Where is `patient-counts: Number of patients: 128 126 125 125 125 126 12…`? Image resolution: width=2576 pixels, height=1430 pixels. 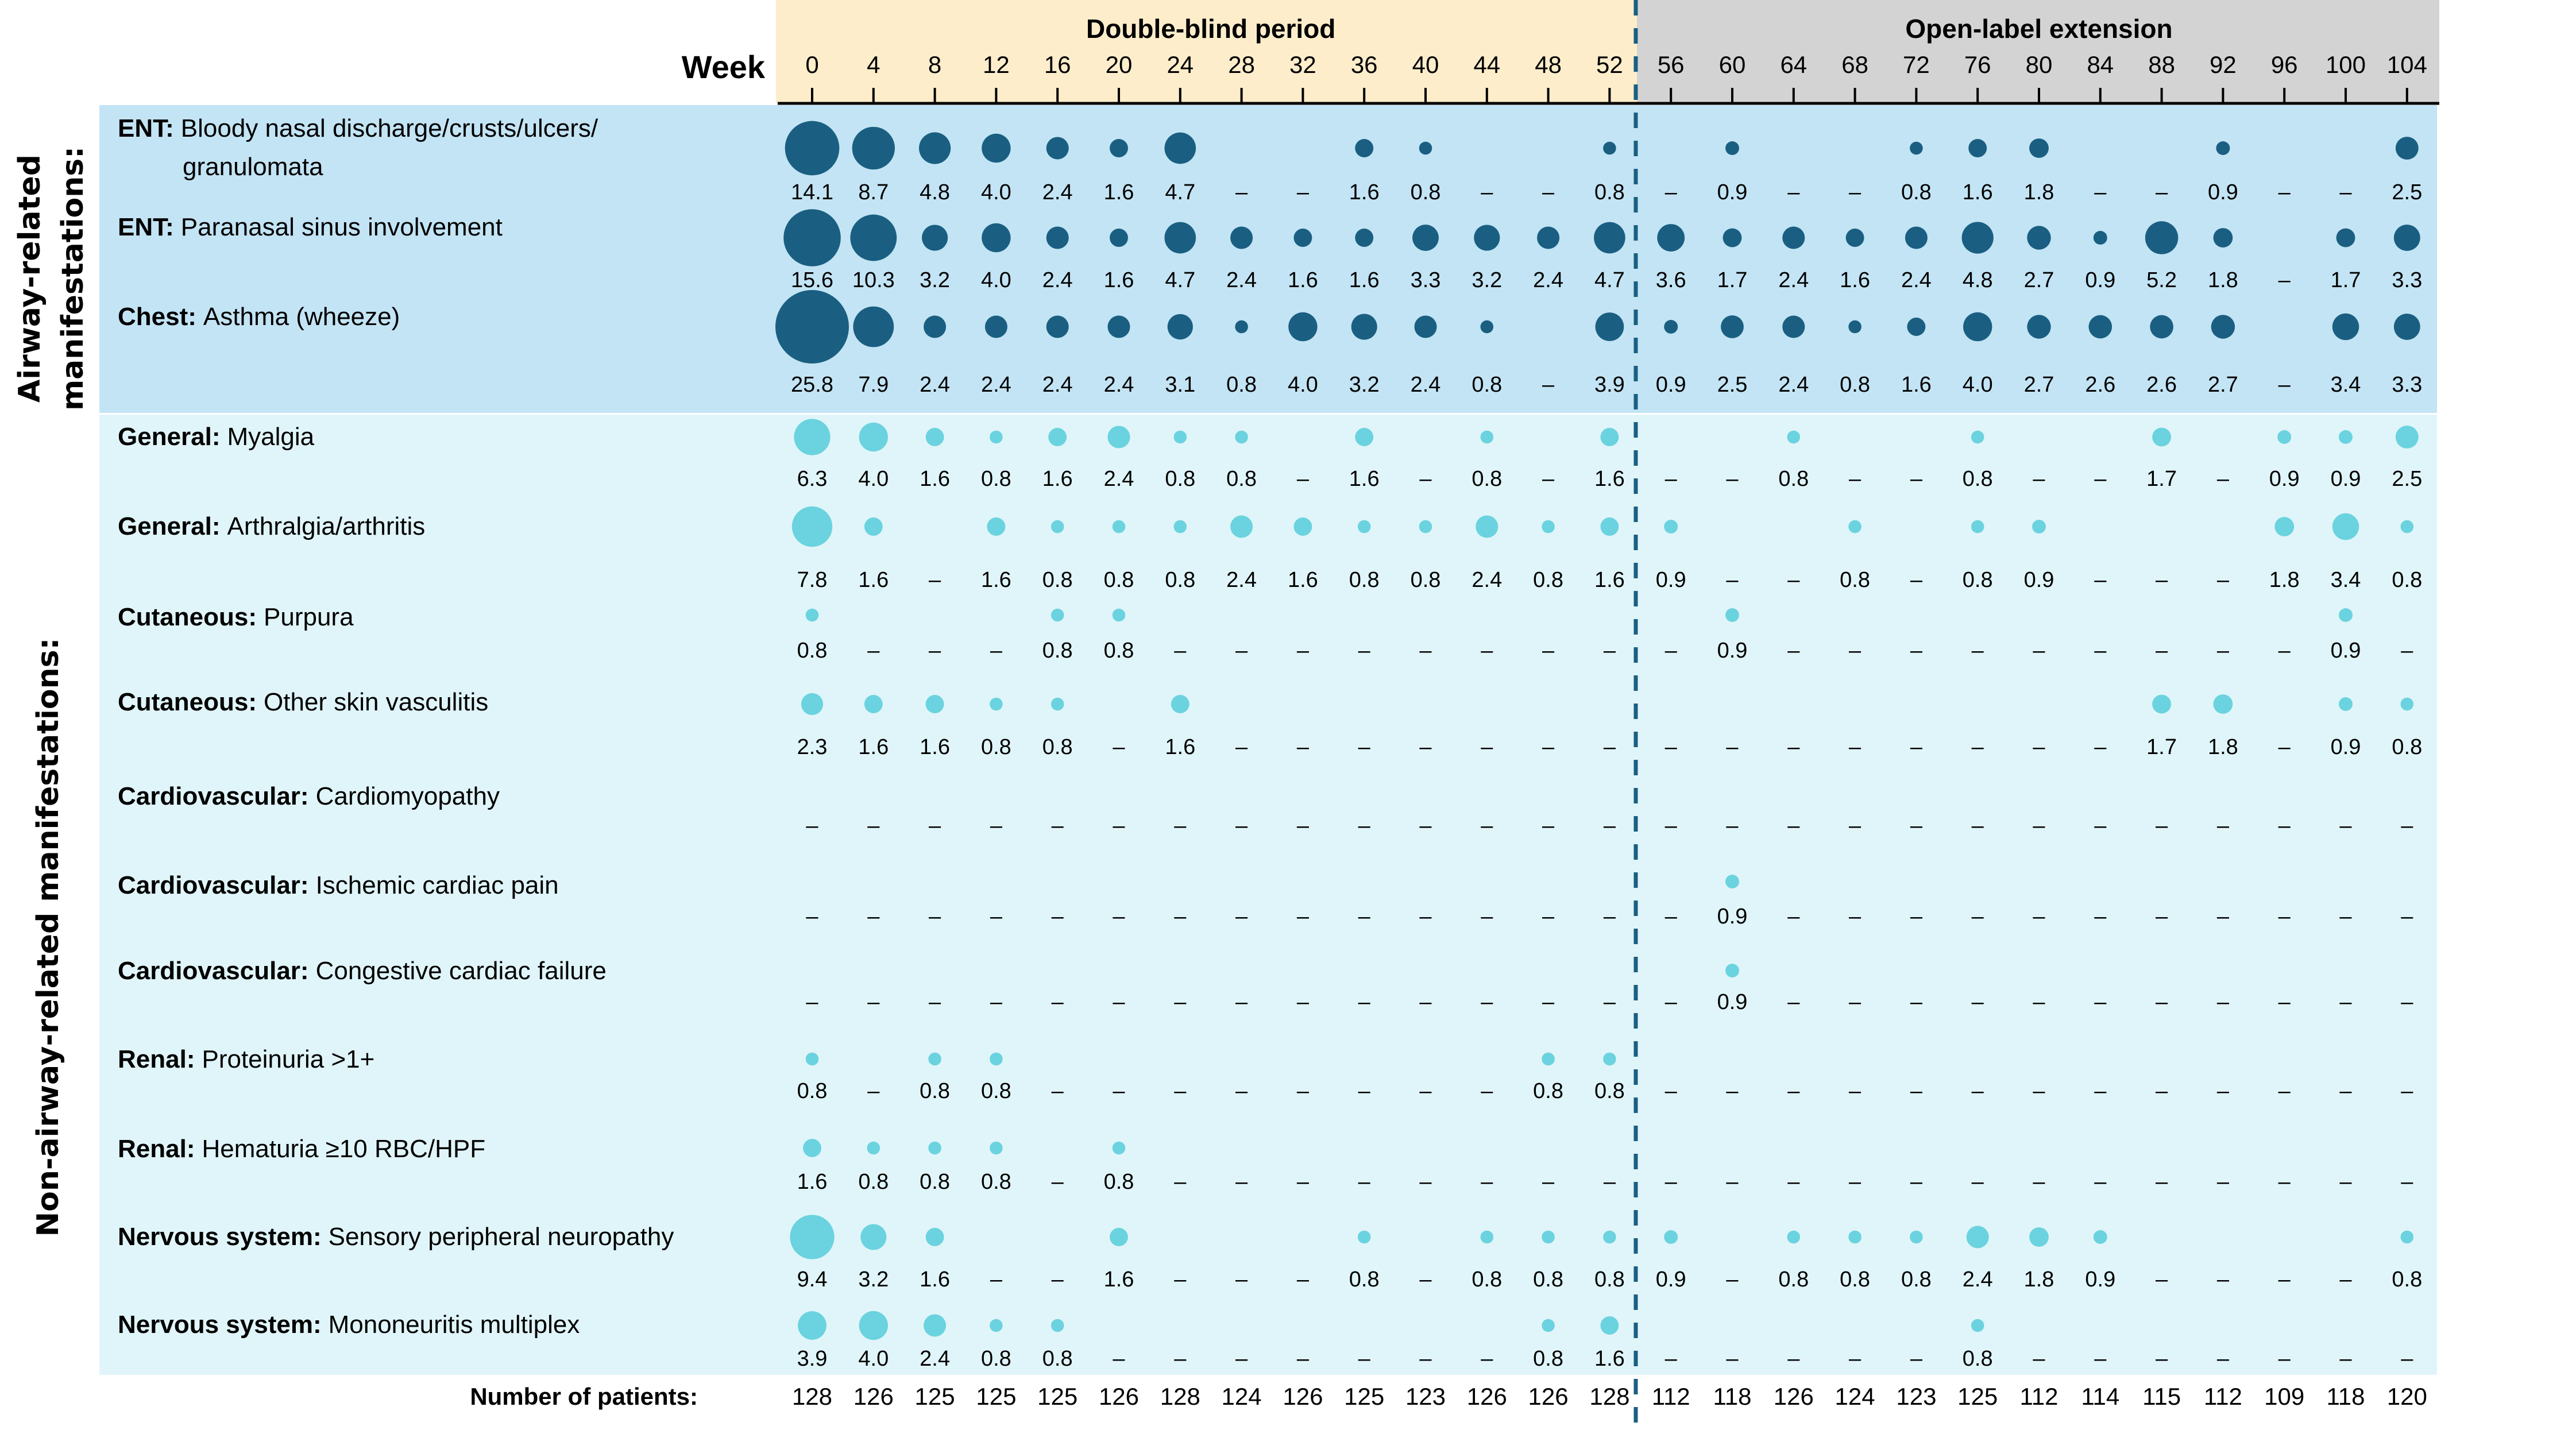
patient-counts: Number of patients: 128 126 125 125 125 126 12… is located at coordinates (1448, 1397).